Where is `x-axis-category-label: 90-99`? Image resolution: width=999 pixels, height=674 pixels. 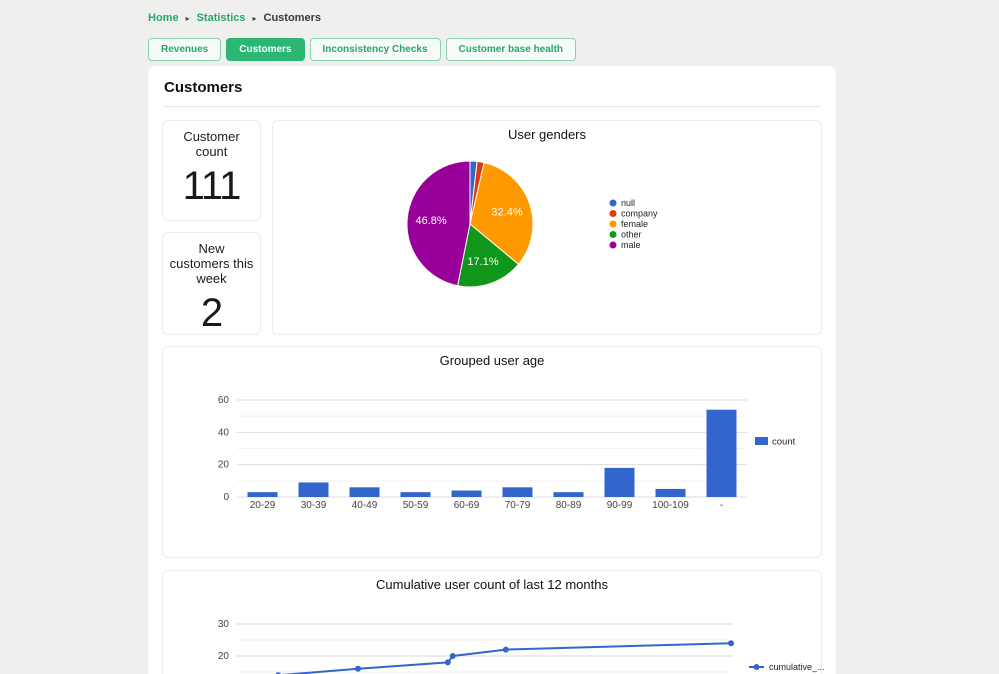
x-axis-category-label: 90-99 is located at coordinates (620, 505).